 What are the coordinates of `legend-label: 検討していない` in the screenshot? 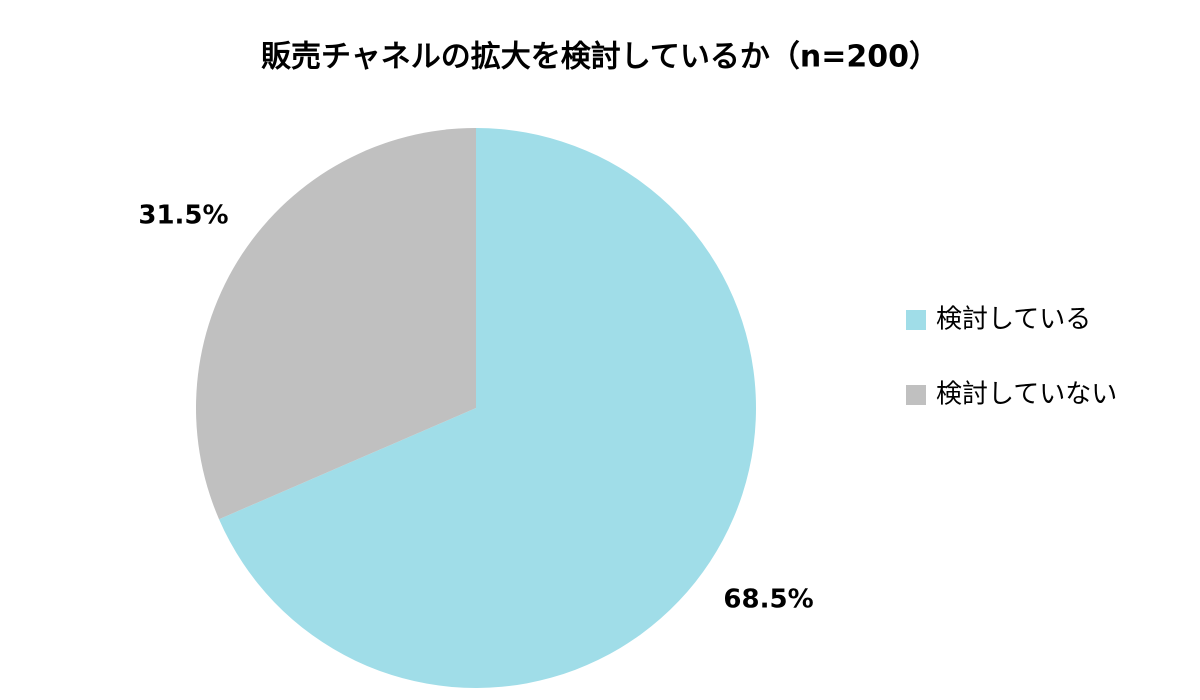 It's located at (1026, 395).